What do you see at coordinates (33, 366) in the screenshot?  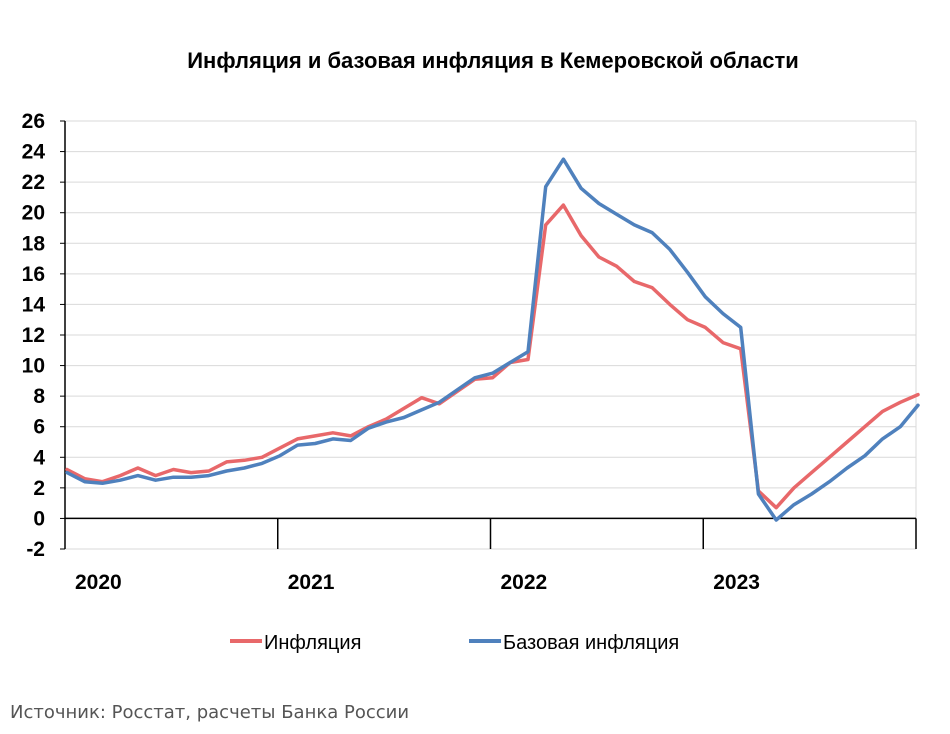 I see `y-tick-label: 10` at bounding box center [33, 366].